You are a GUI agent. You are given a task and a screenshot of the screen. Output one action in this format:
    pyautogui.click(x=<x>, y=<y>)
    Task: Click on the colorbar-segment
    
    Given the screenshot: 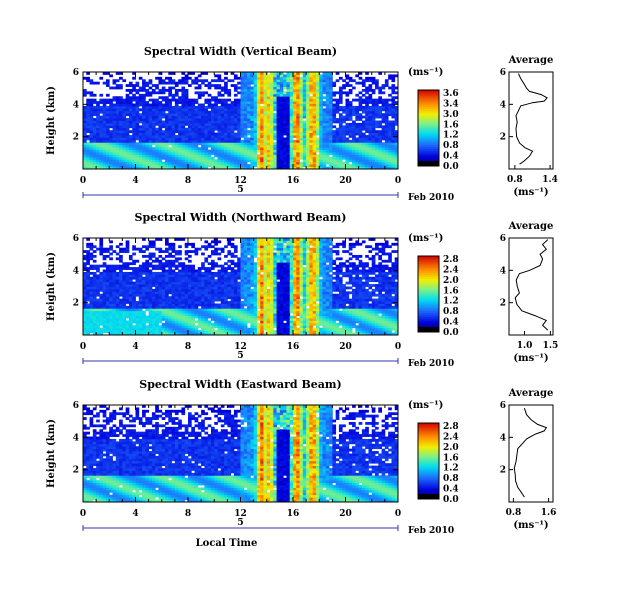 What is the action you would take?
    pyautogui.click(x=428, y=127)
    